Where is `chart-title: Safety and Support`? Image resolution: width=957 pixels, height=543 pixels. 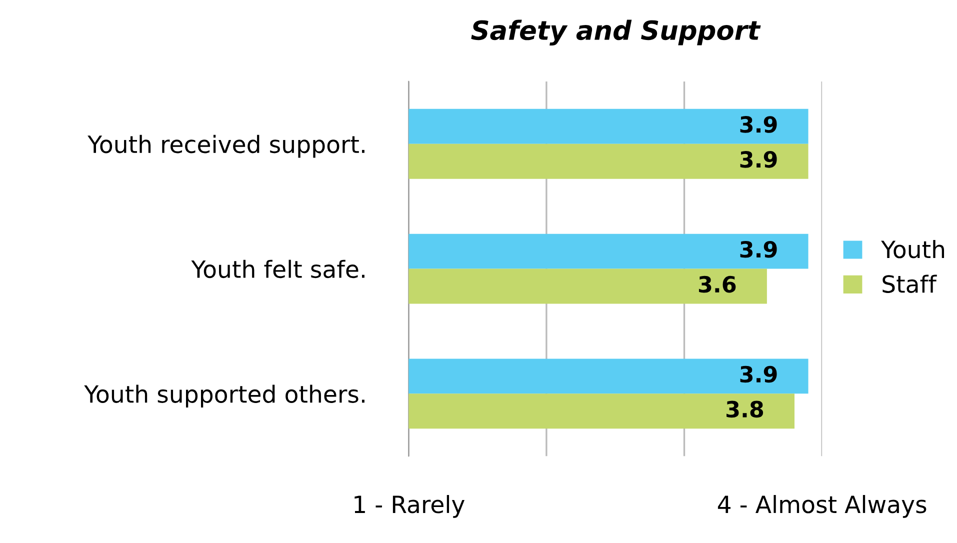 chart-title: Safety and Support is located at coordinates (616, 33).